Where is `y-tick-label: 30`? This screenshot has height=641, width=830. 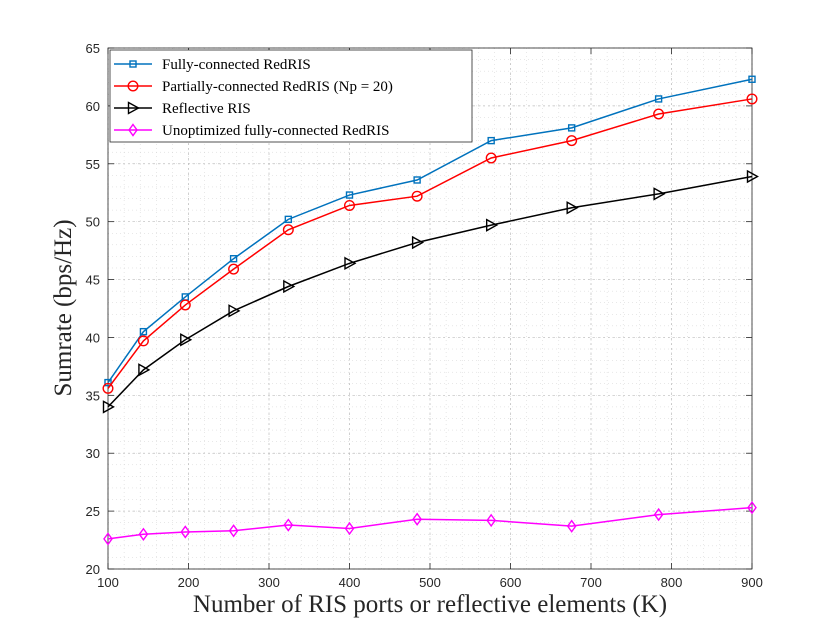 y-tick-label: 30 is located at coordinates (93, 453).